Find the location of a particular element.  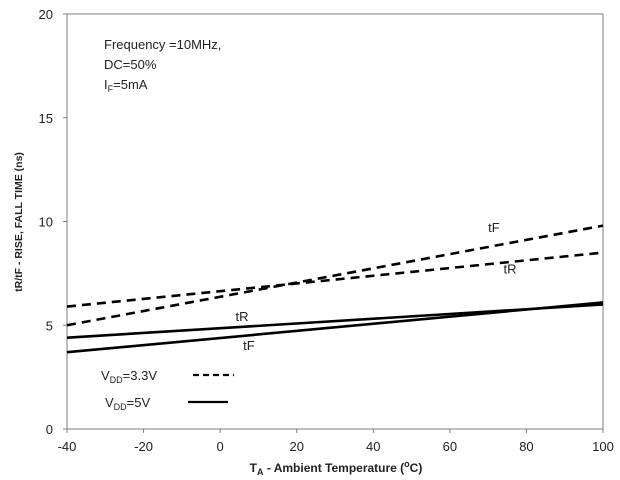

y-axis-ticks: 0 5 10 15 20 is located at coordinates (53, 222).